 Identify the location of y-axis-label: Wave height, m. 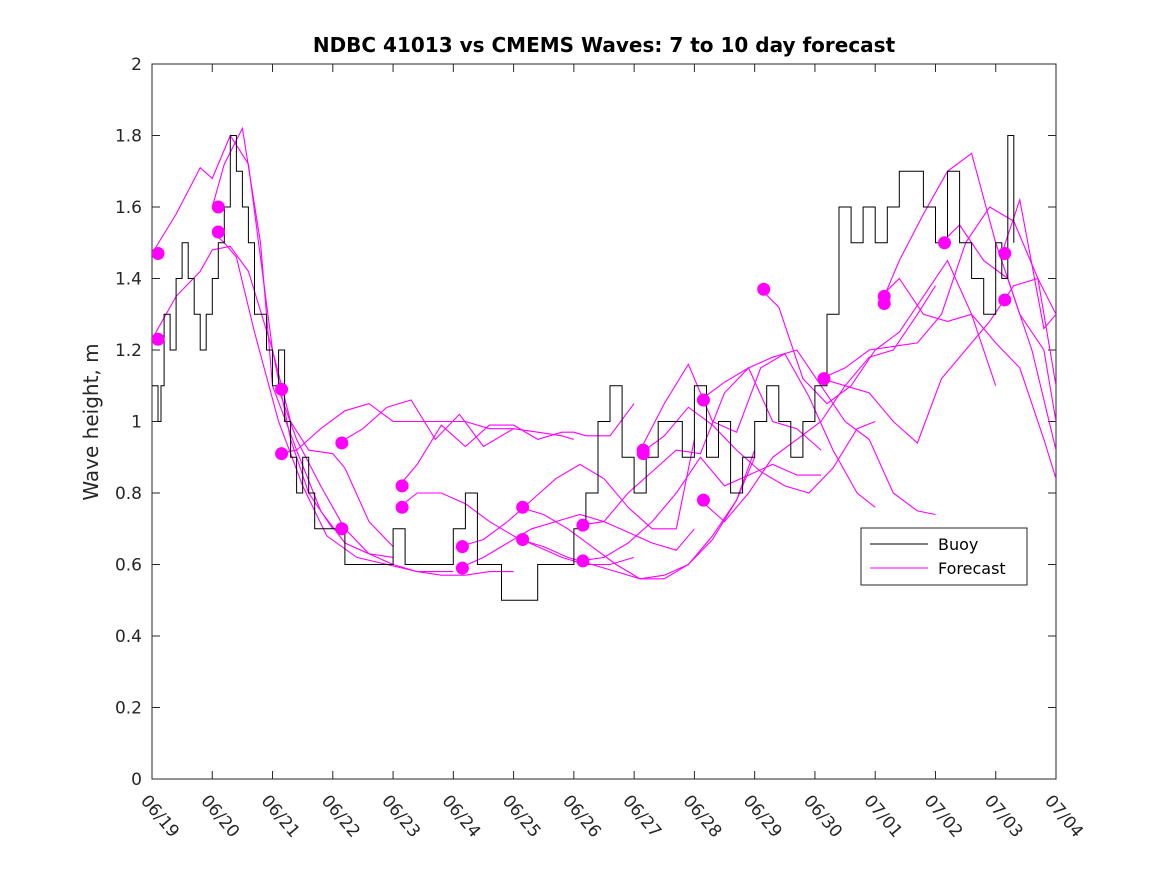
(91, 421).